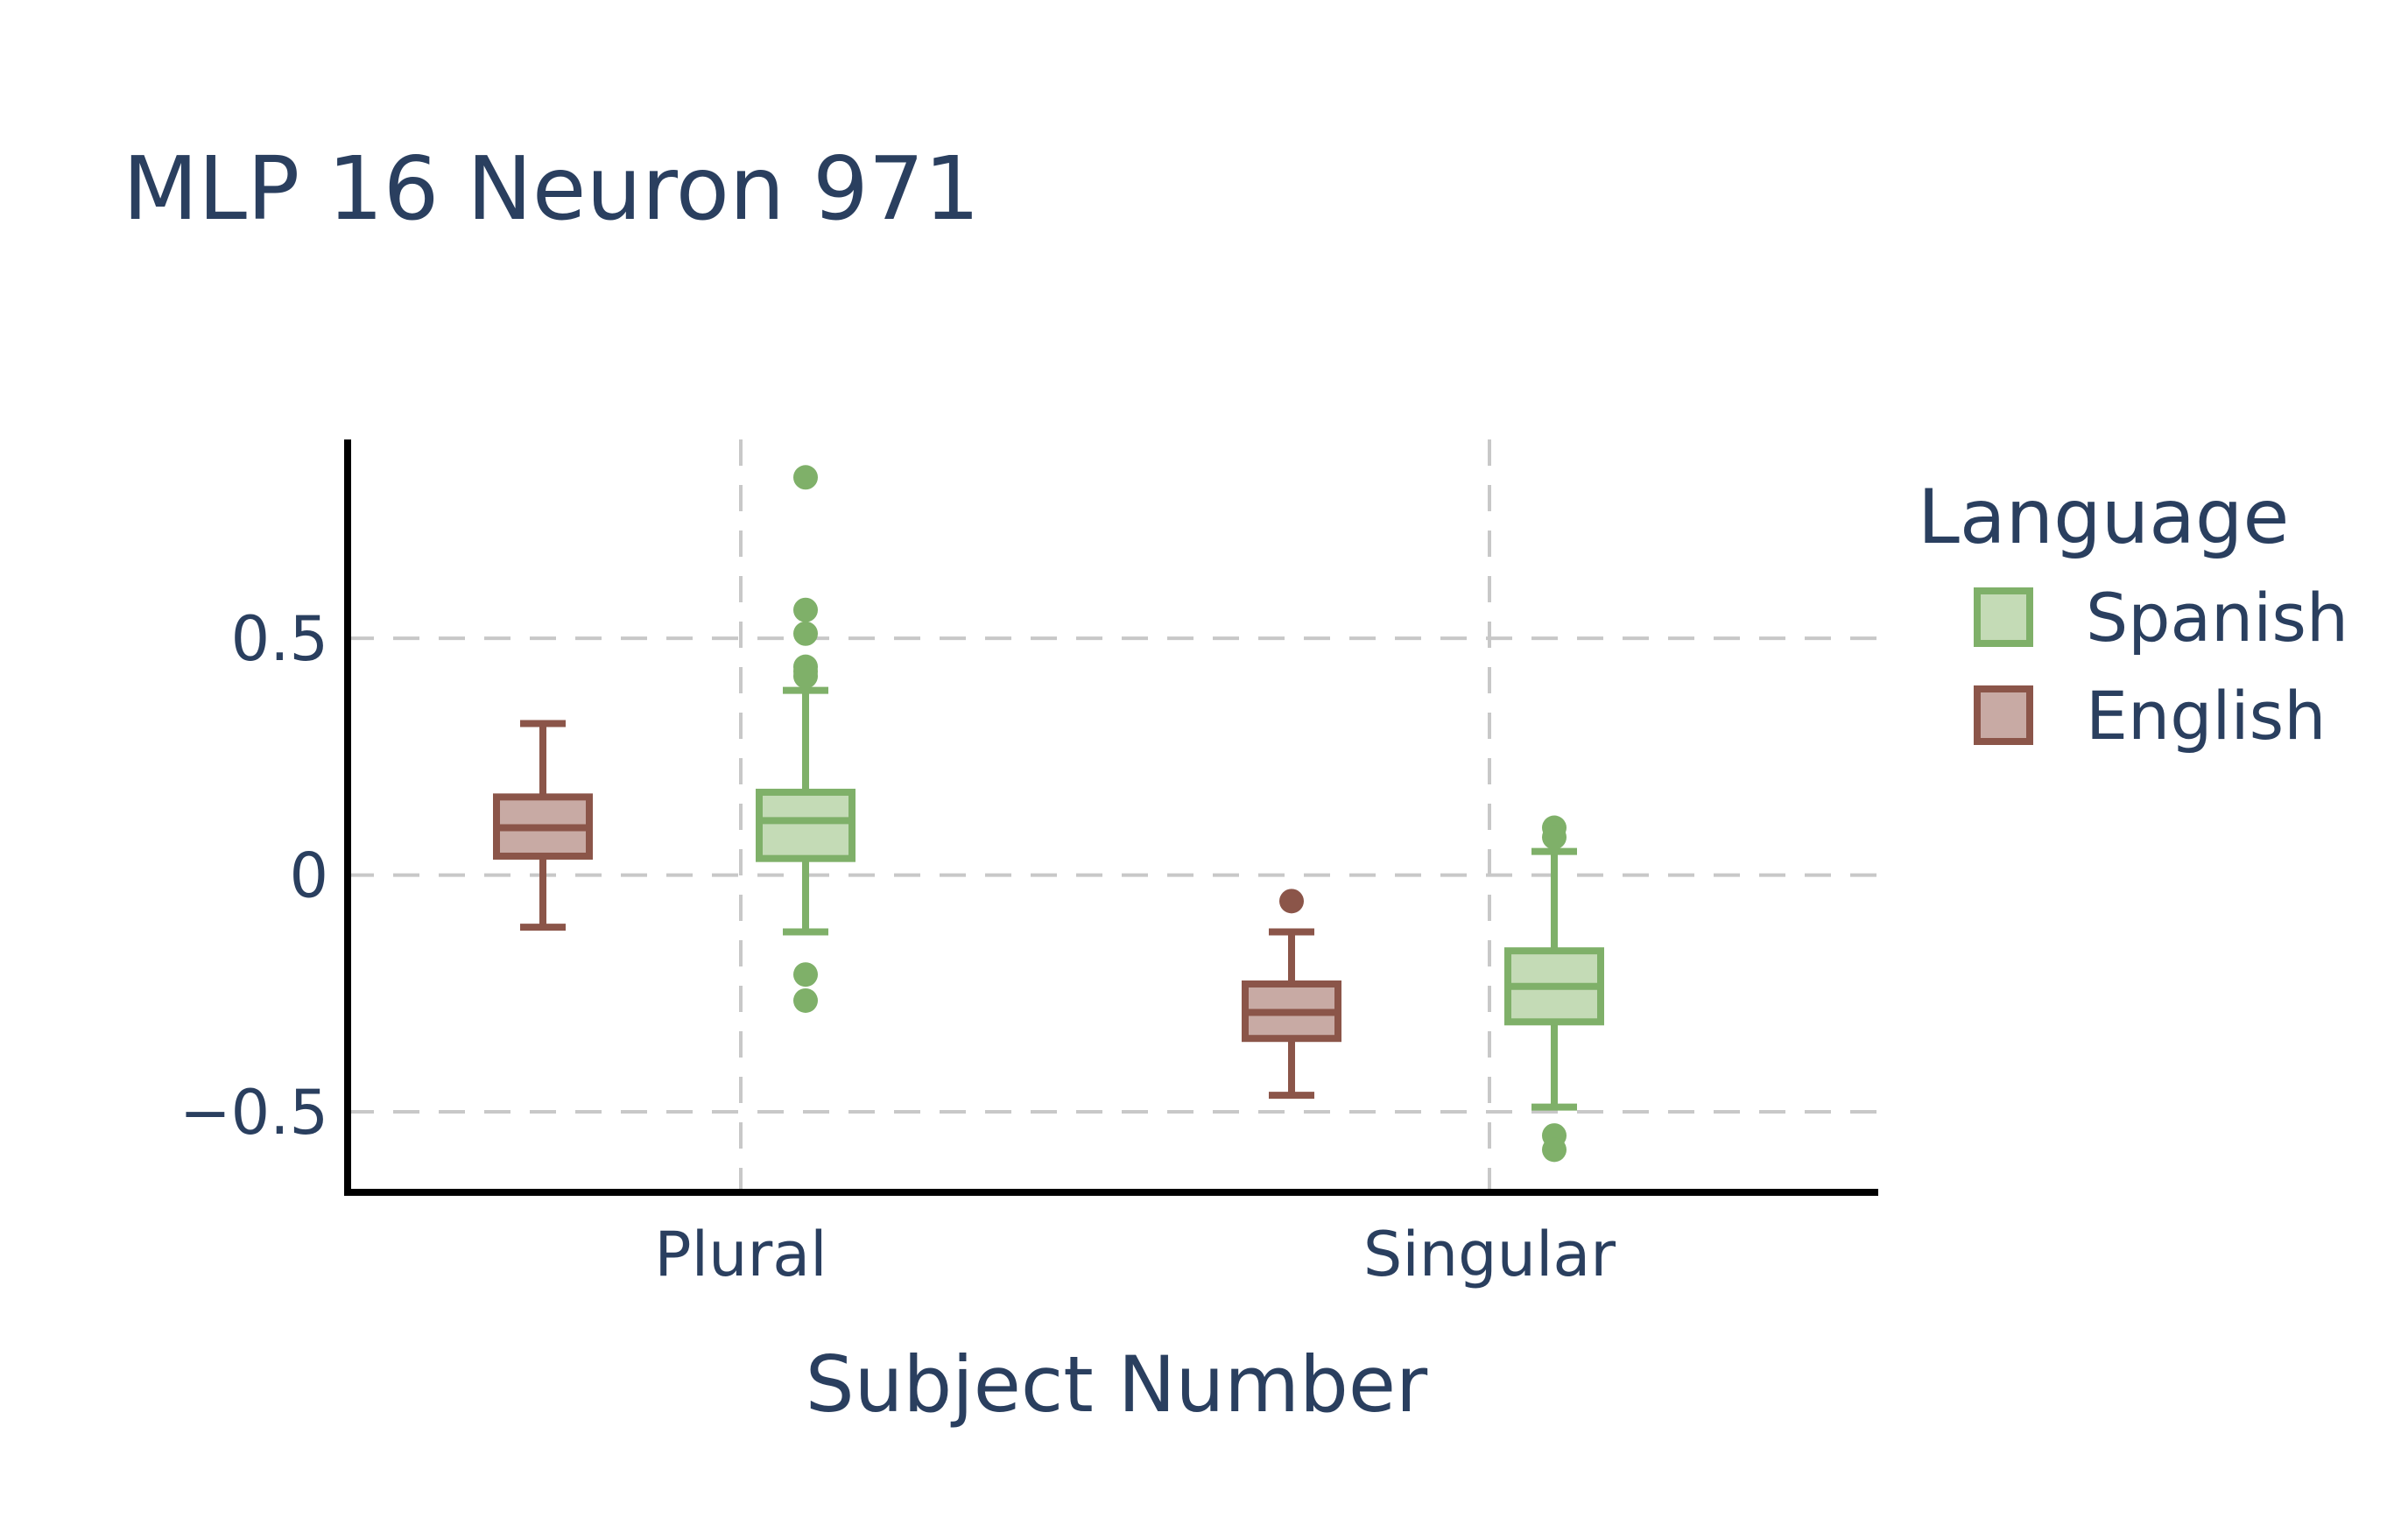  I want to click on legend-item-english: English, so click(2150, 716).